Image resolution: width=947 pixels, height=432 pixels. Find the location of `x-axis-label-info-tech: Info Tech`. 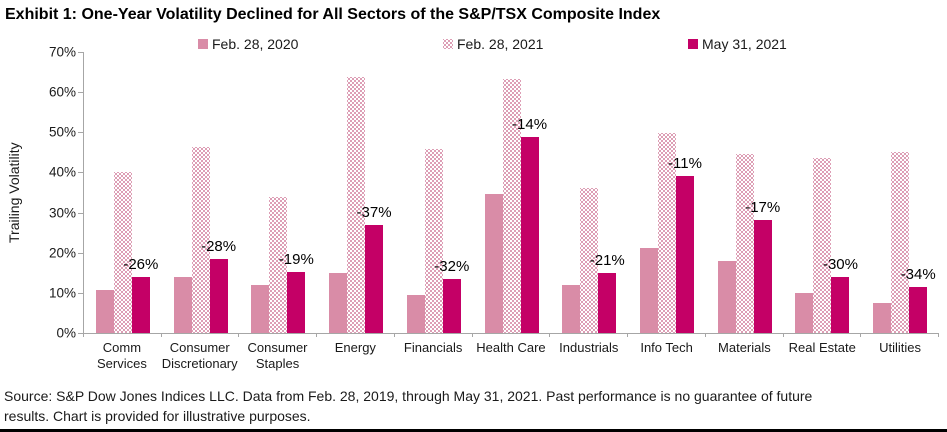

x-axis-label-info-tech: Info Tech is located at coordinates (666, 347).